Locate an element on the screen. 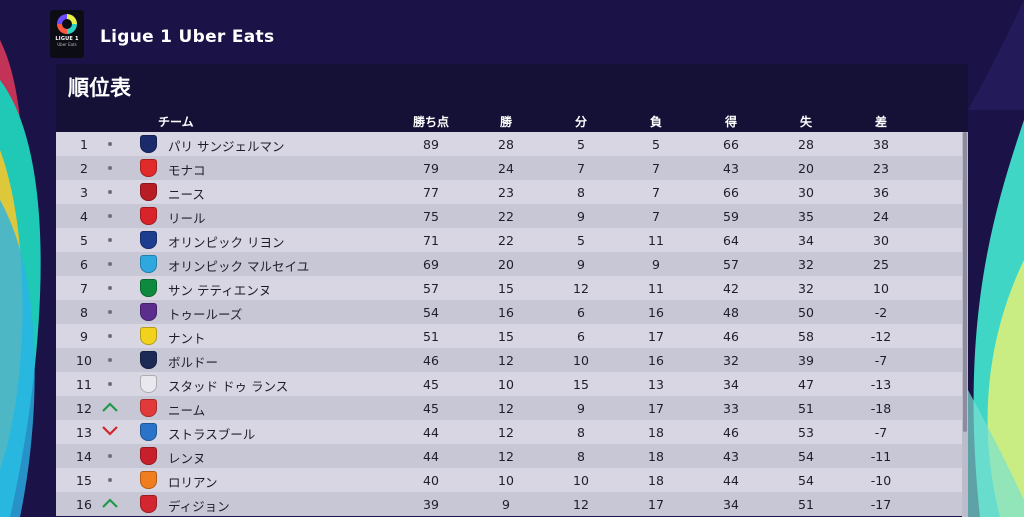  ligue1-logo-icon: LIGUE 1 Uber Eats is located at coordinates (67, 34).